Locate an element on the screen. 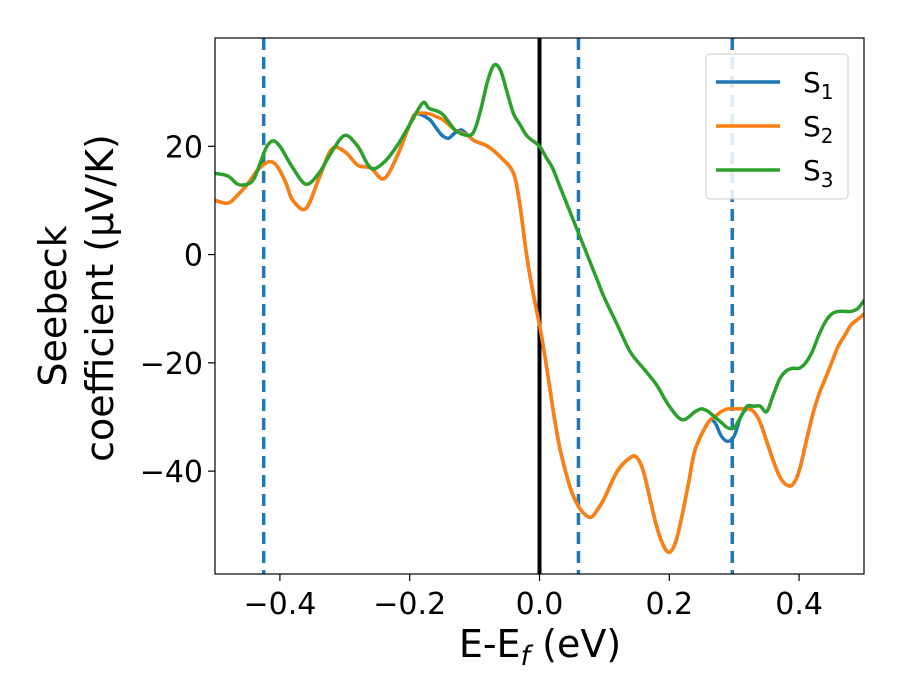  x-tick-label: 0.4 is located at coordinates (799, 604).